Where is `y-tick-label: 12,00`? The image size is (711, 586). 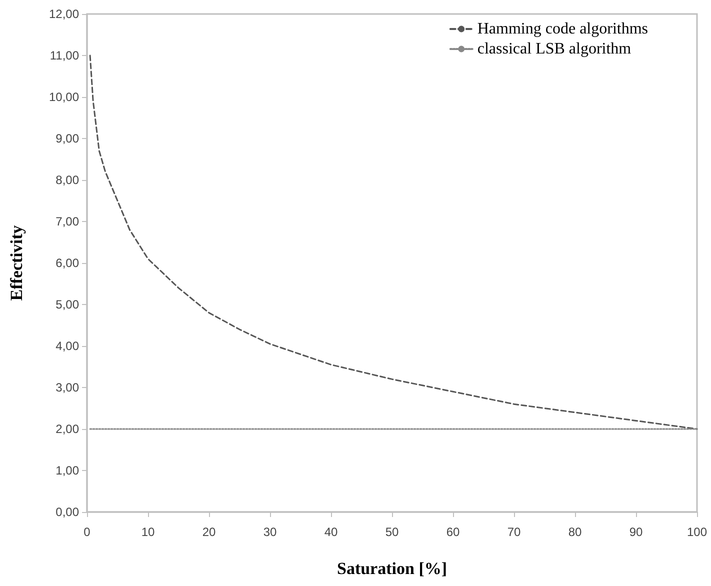 y-tick-label: 12,00 is located at coordinates (64, 14).